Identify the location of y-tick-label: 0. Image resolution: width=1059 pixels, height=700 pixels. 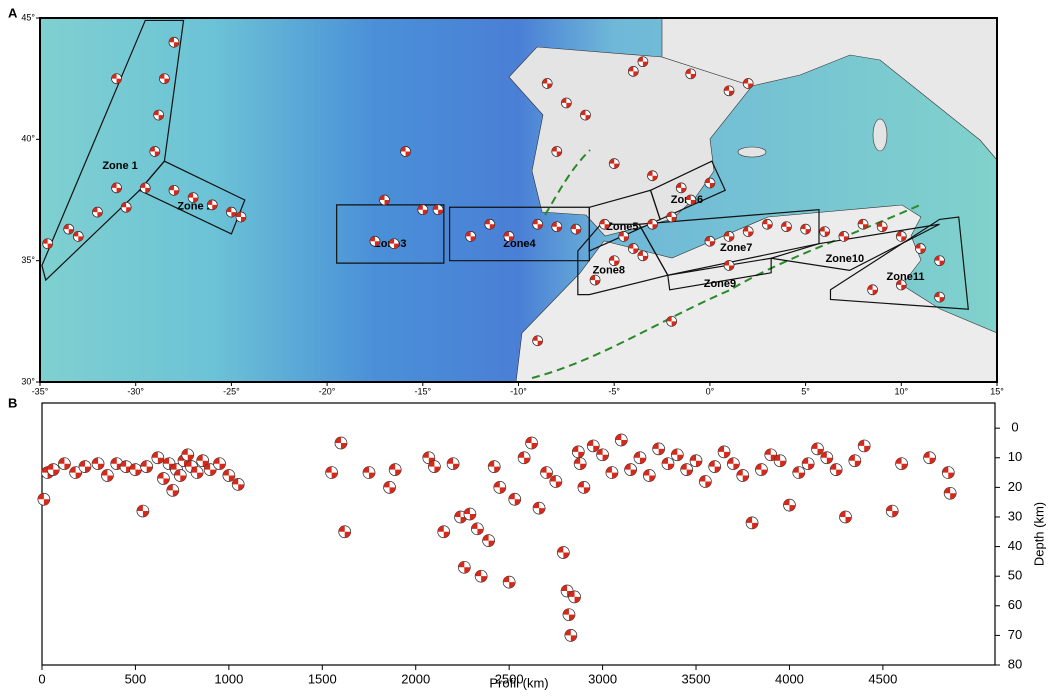
(1014, 427).